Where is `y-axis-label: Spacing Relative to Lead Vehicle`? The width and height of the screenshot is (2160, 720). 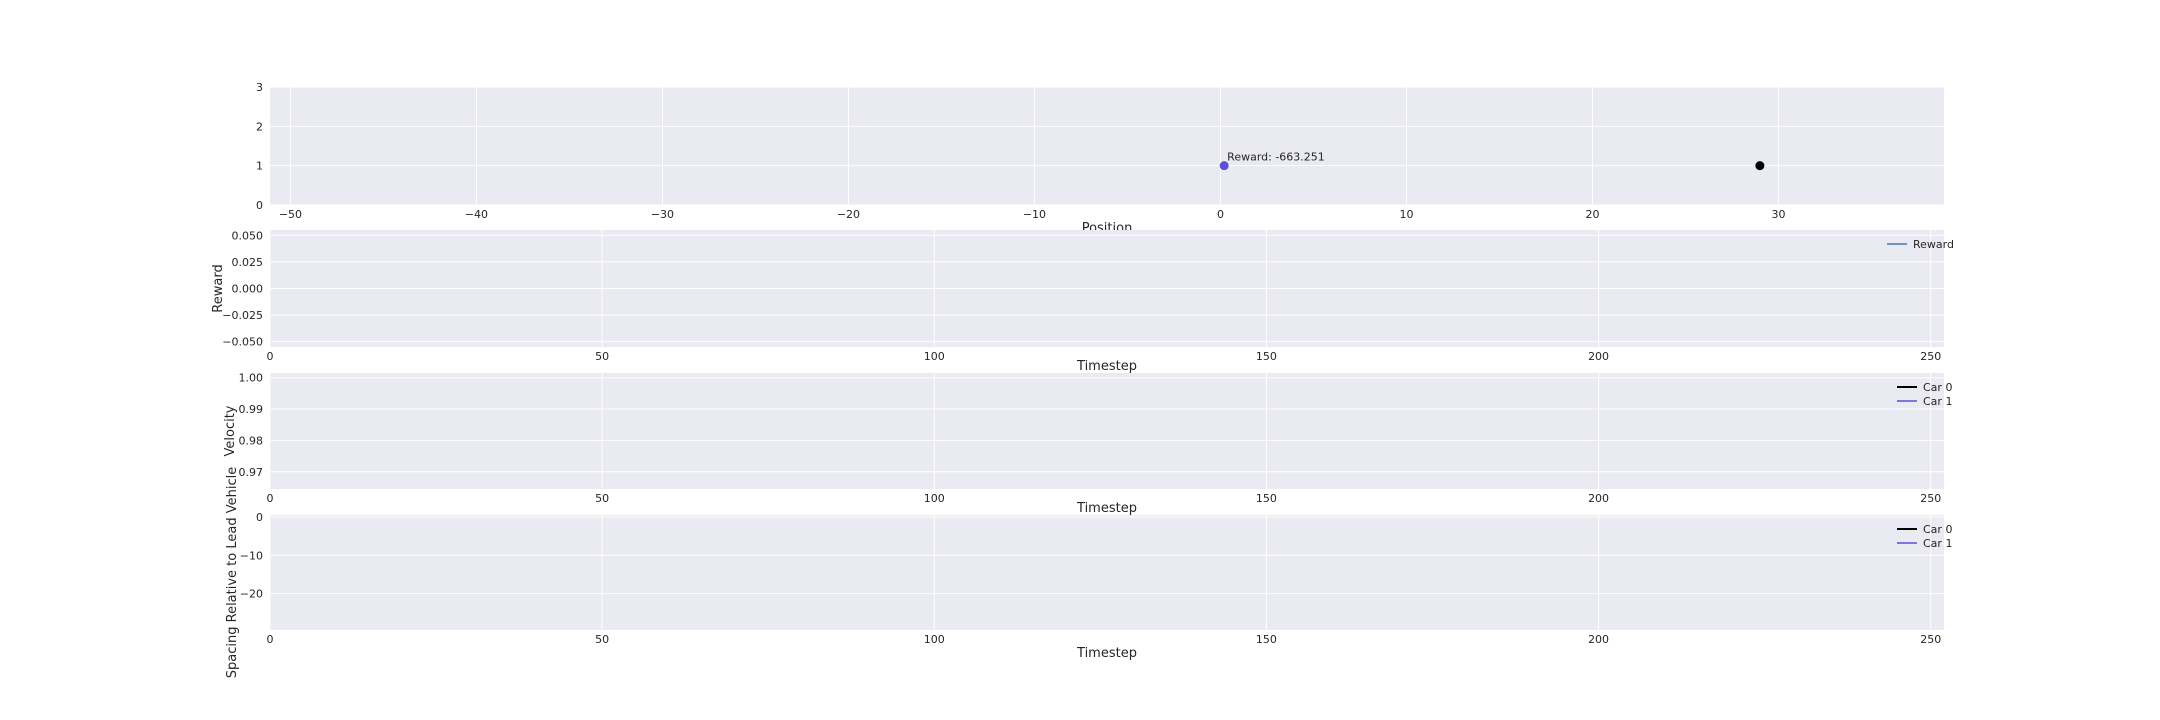
y-axis-label: Spacing Relative to Lead Vehicle is located at coordinates (232, 572).